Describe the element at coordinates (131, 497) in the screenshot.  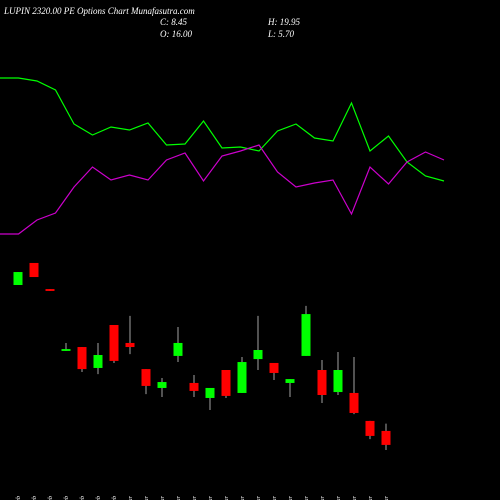
I see `x-tick-label: 03 Mar` at that location.